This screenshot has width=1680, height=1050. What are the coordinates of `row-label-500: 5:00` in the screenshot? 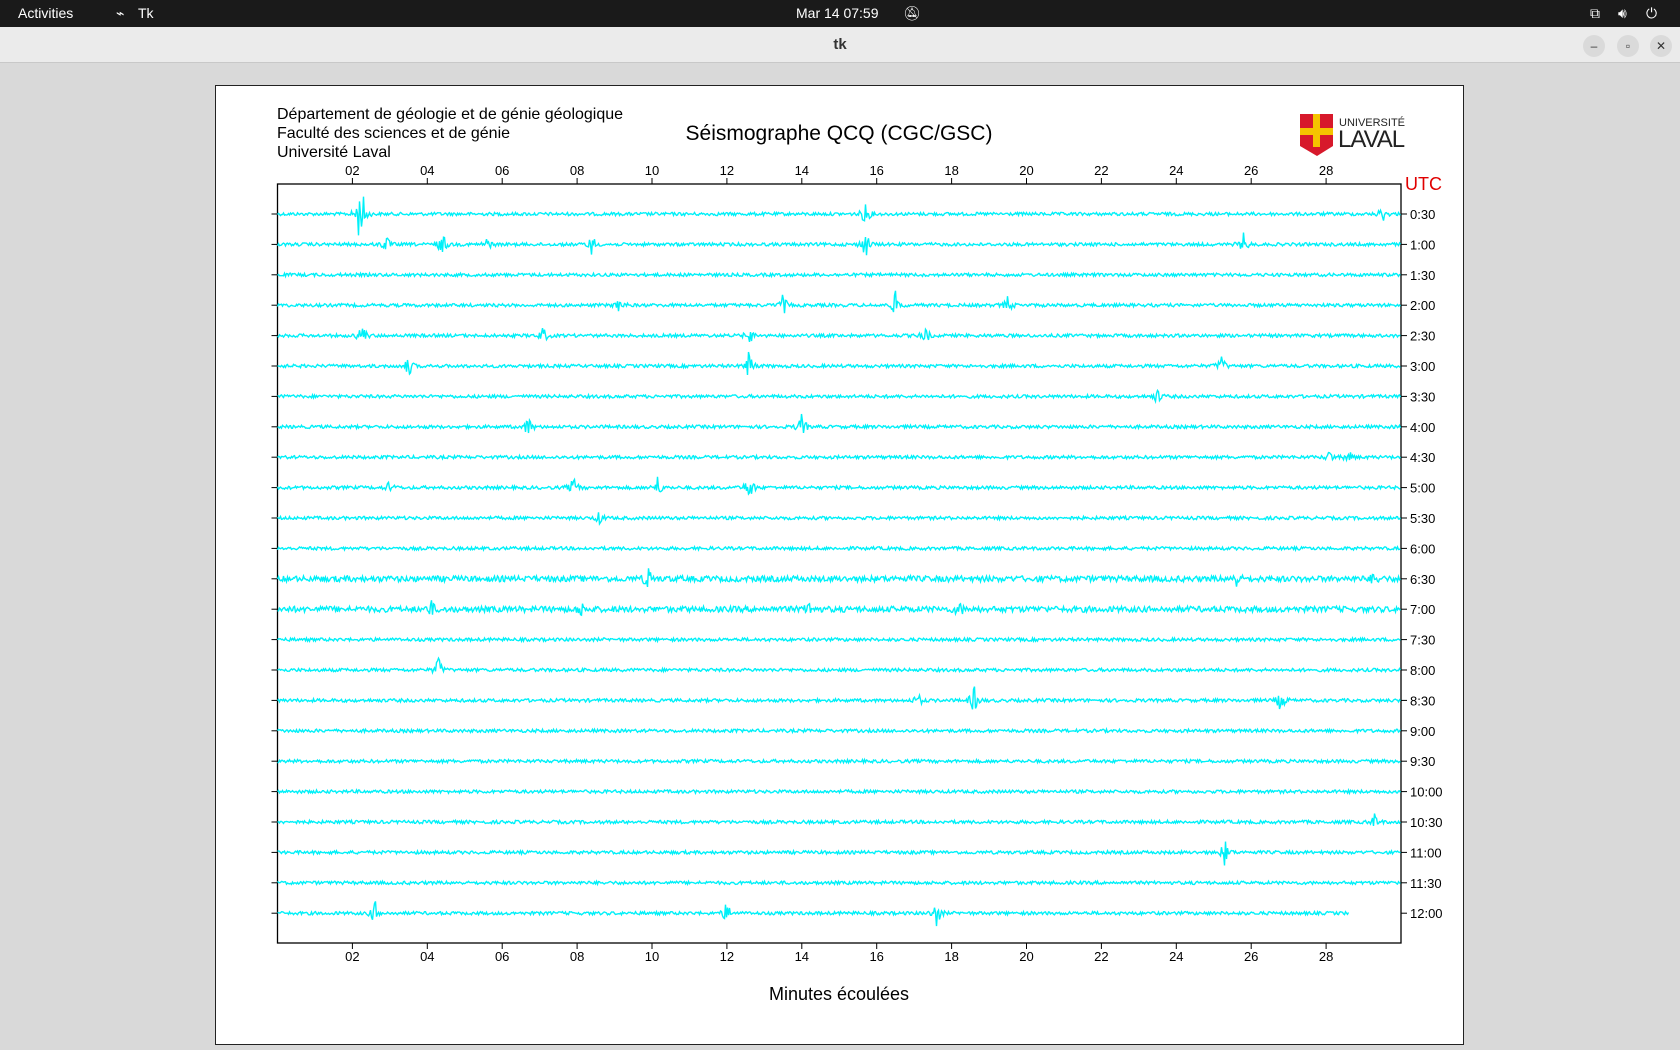 It's located at (1422, 488).